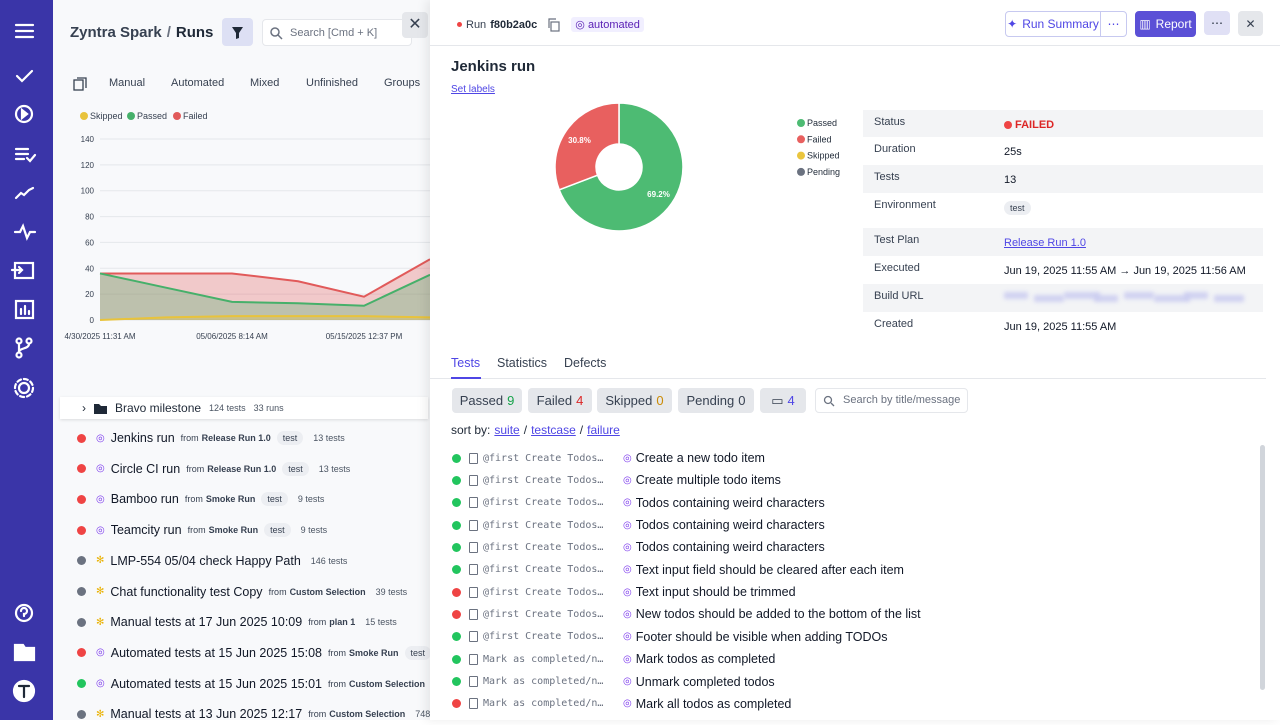  What do you see at coordinates (579, 140) in the screenshot?
I see `slice-label: 30.8%` at bounding box center [579, 140].